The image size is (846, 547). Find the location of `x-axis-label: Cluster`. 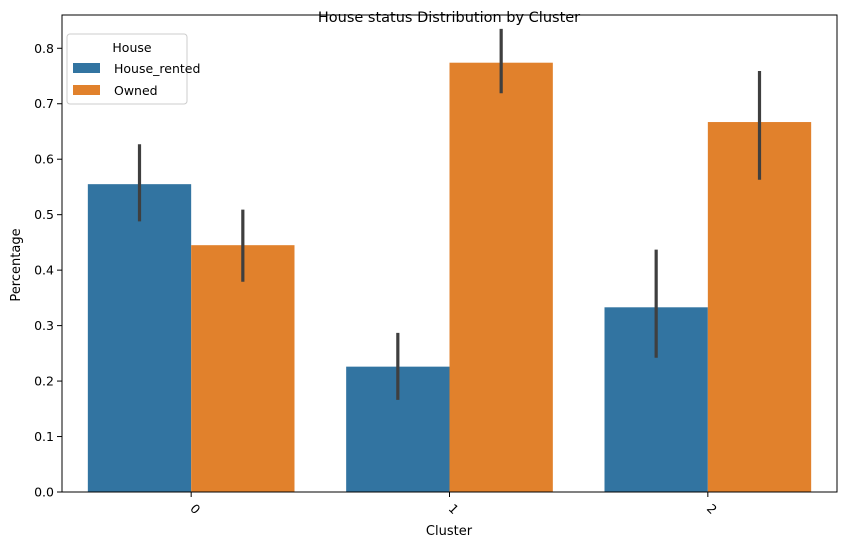

x-axis-label: Cluster is located at coordinates (449, 531).